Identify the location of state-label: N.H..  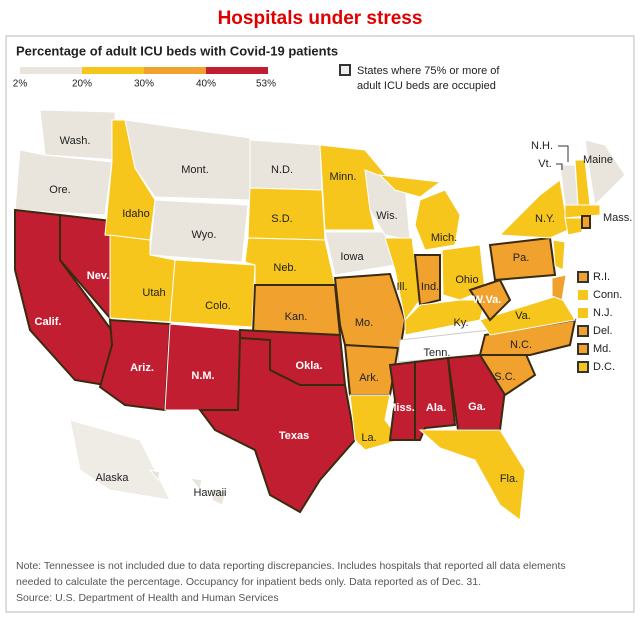
(542, 146).